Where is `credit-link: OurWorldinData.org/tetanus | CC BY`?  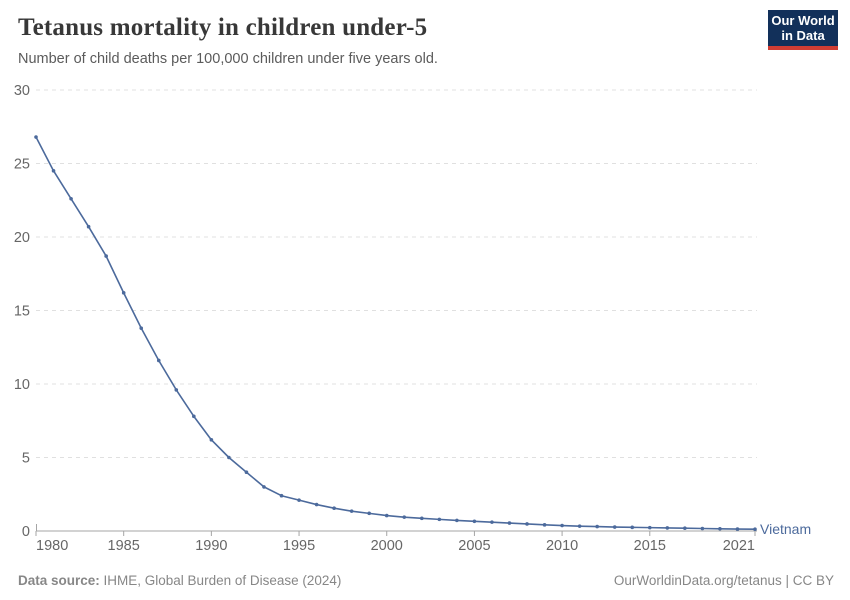
credit-link: OurWorldinData.org/tetanus | CC BY is located at coordinates (723, 580).